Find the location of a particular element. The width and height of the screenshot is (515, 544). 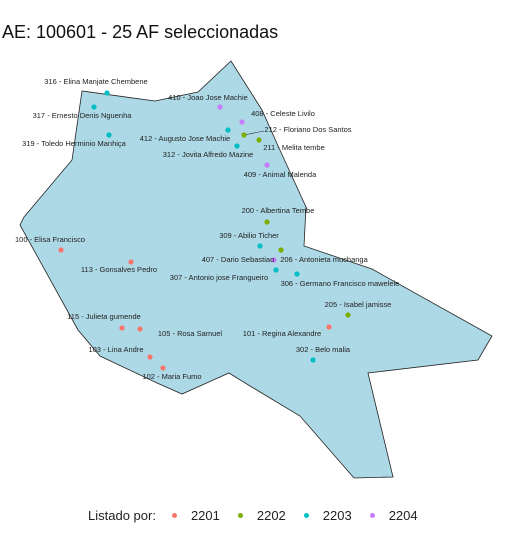

legend-item-2202: 2202 is located at coordinates (261, 515).